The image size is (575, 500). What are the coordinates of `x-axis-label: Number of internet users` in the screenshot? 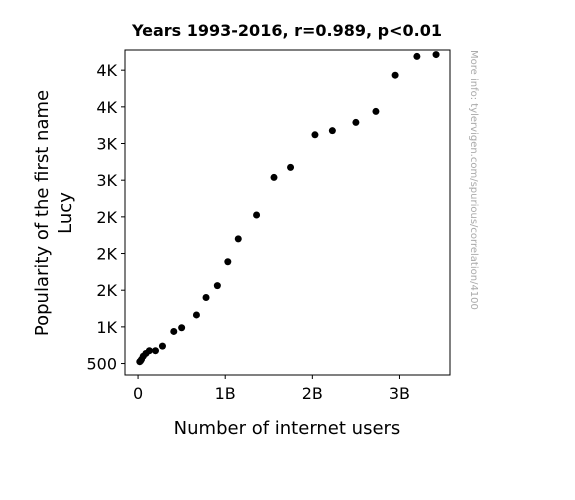 It's located at (287, 428).